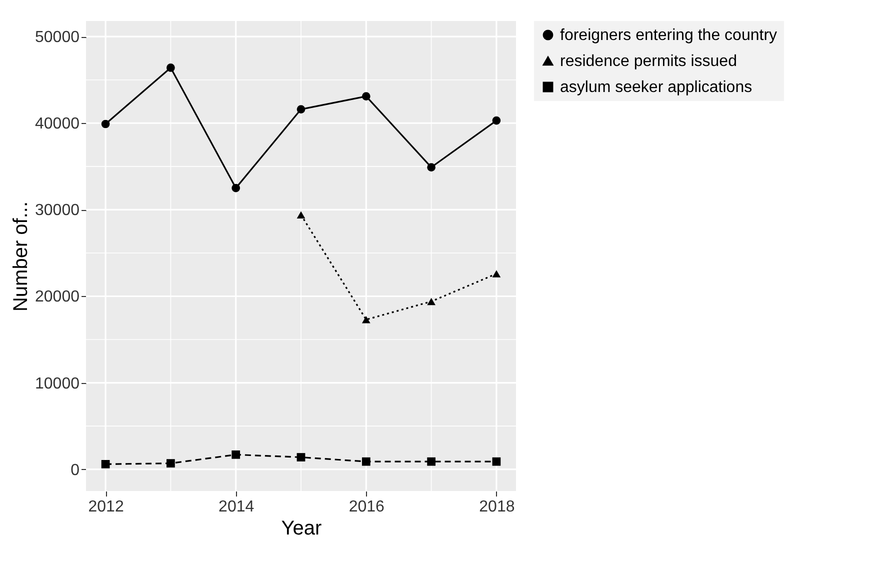  What do you see at coordinates (669, 35) in the screenshot?
I see `legend-label: foreigners entering the country` at bounding box center [669, 35].